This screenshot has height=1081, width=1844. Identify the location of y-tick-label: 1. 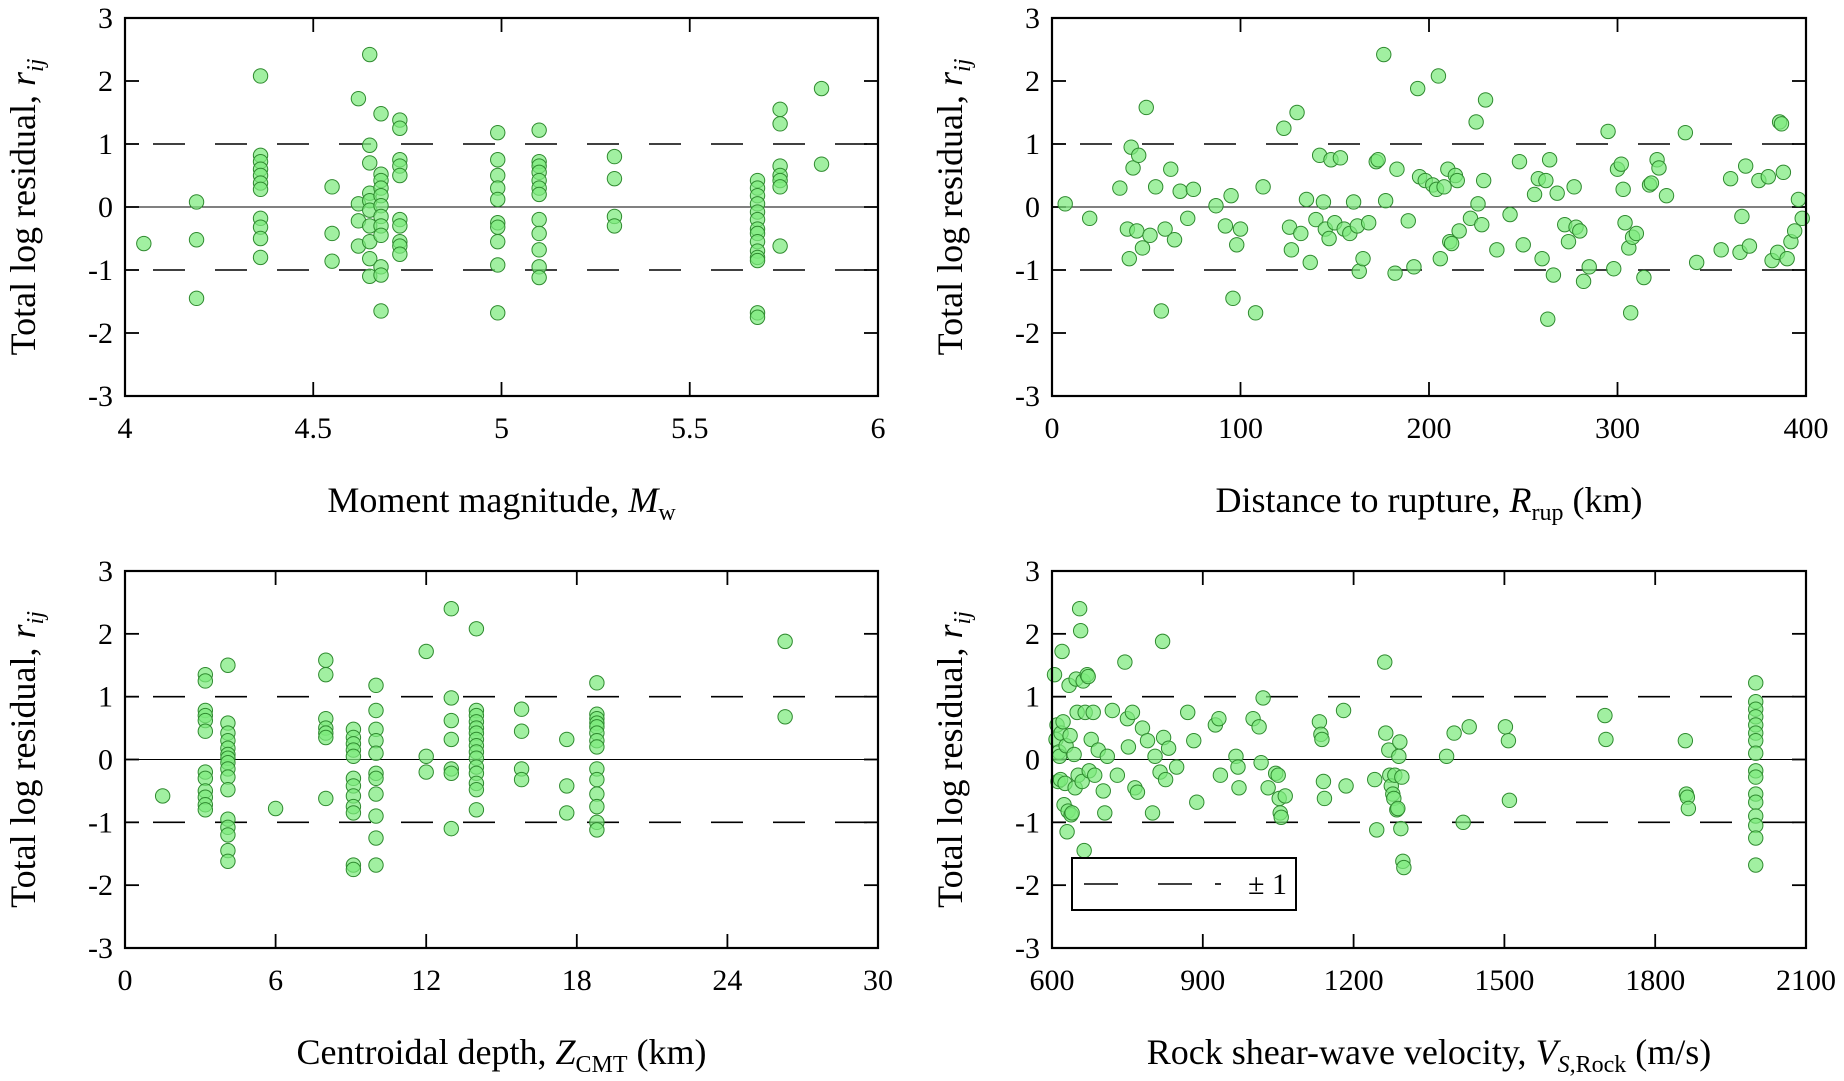
(1032, 697).